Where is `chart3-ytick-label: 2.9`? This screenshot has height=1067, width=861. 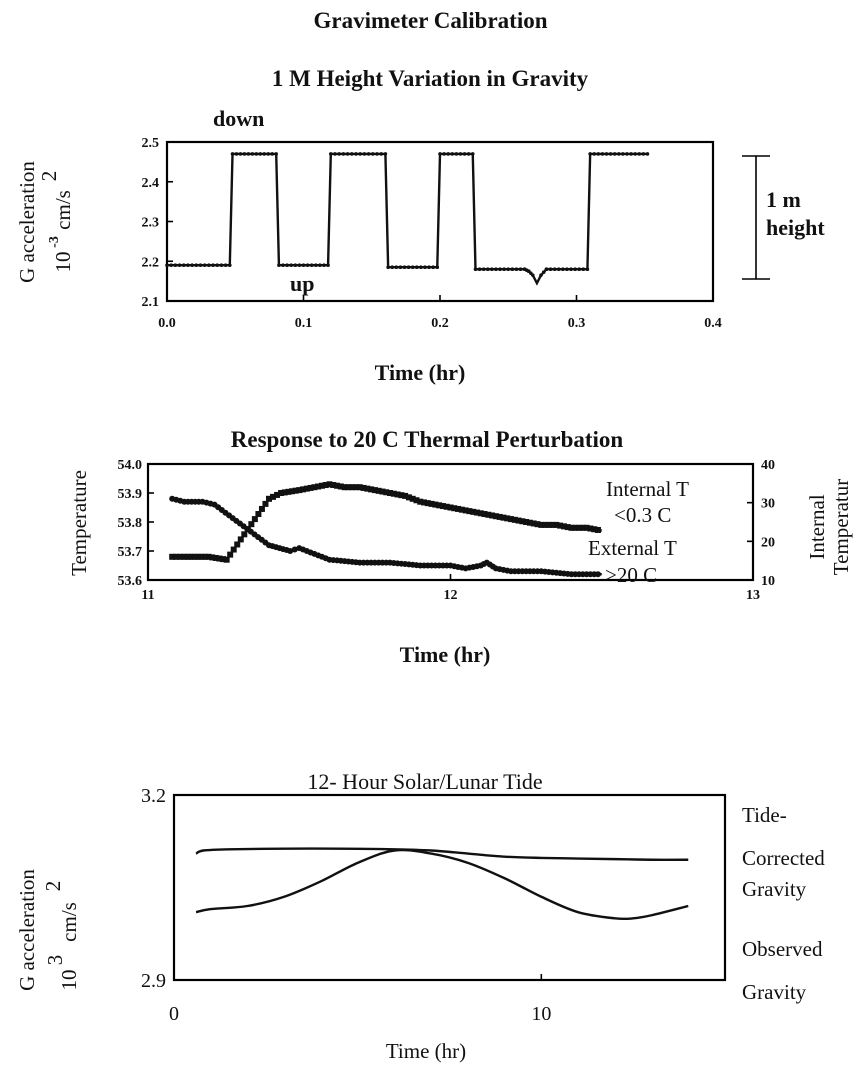
chart3-ytick-label: 2.9 is located at coordinates (153, 981).